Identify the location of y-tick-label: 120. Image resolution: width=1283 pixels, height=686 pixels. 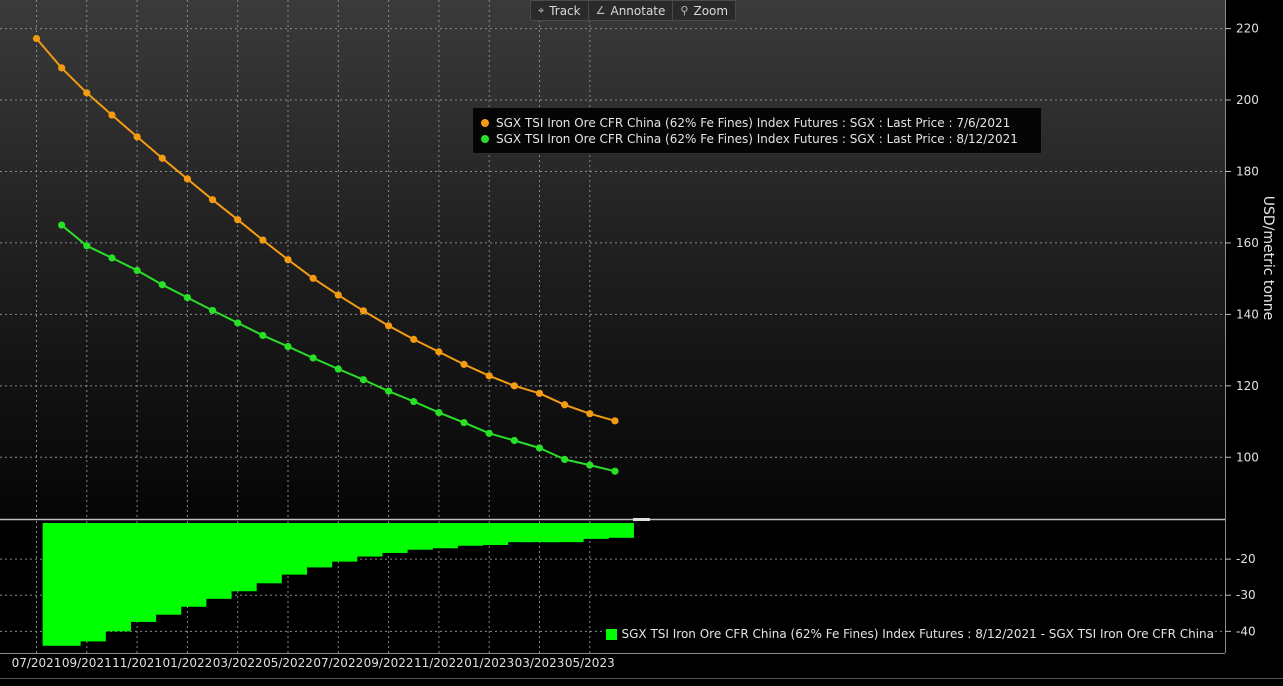
(1247, 386).